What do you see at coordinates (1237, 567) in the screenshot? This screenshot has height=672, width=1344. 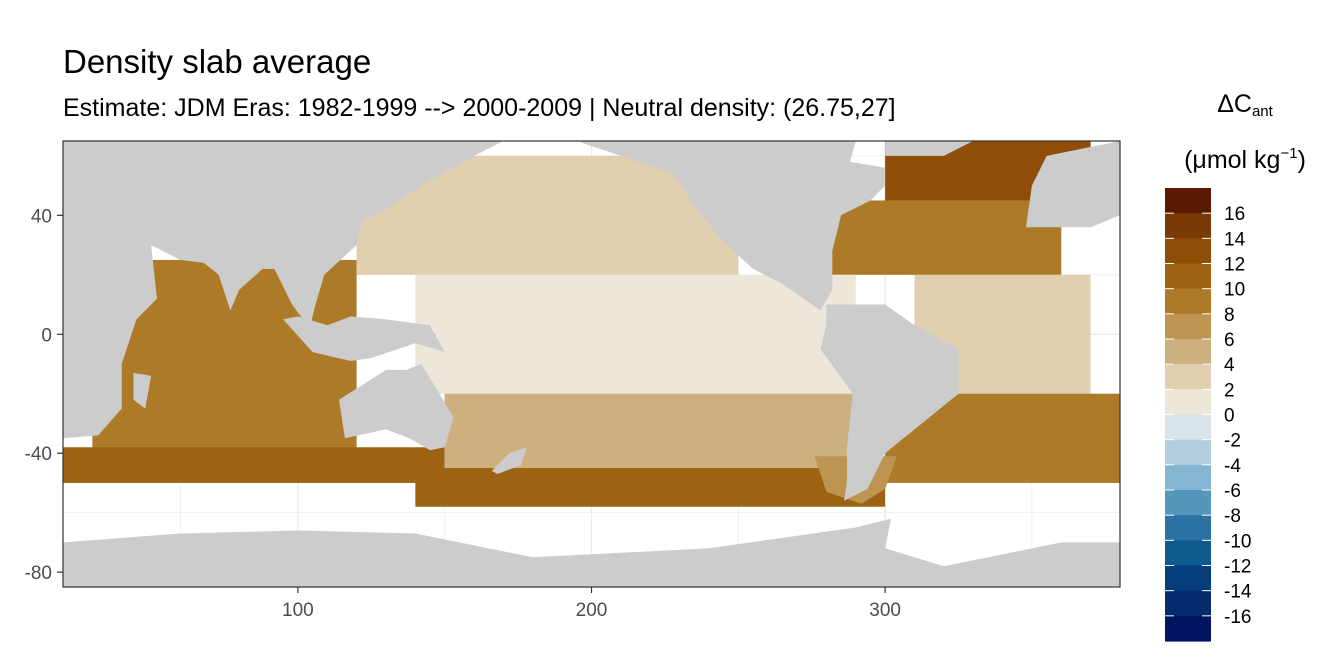 I see `legend-tick-label: -12` at bounding box center [1237, 567].